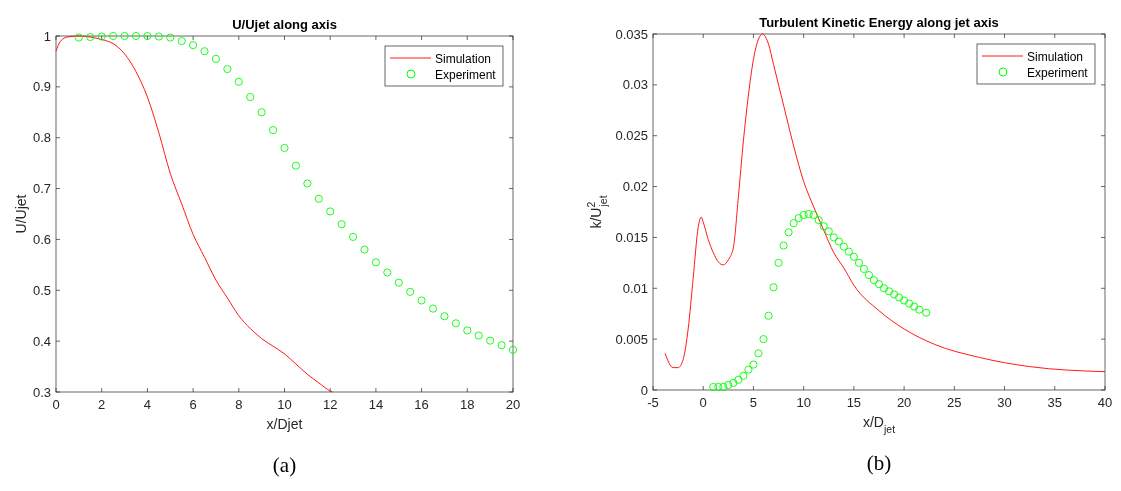 This screenshot has height=491, width=1121. I want to click on y-tick-label: 0.025, so click(631, 136).